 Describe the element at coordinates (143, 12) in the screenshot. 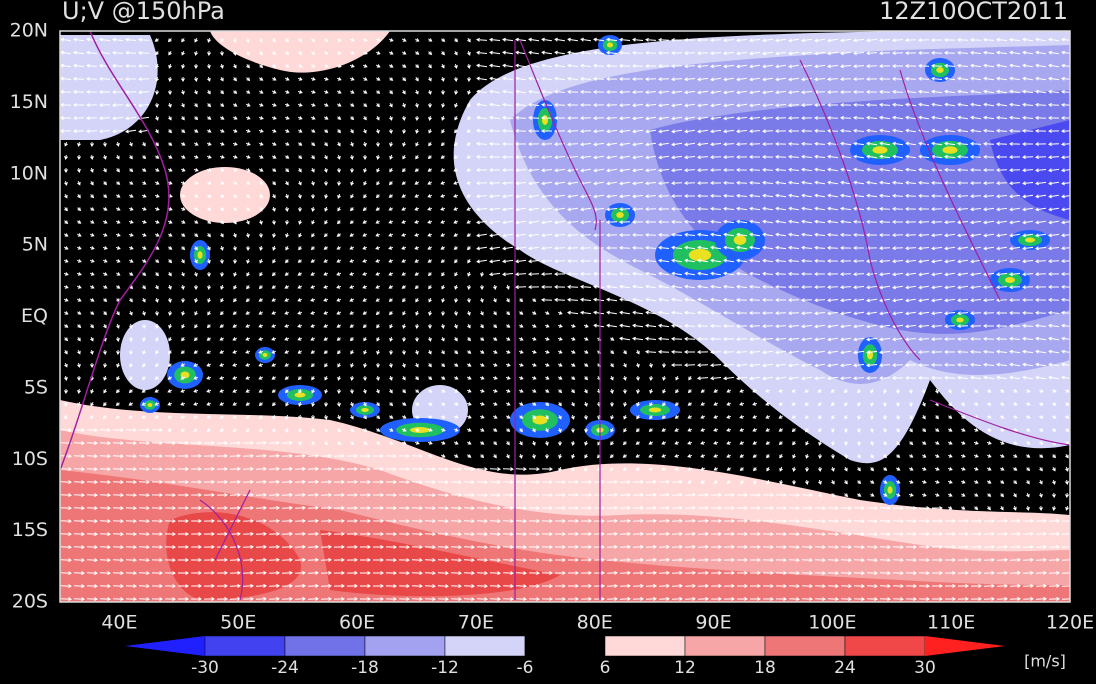

I see `map-title: U;V @150hPa` at that location.